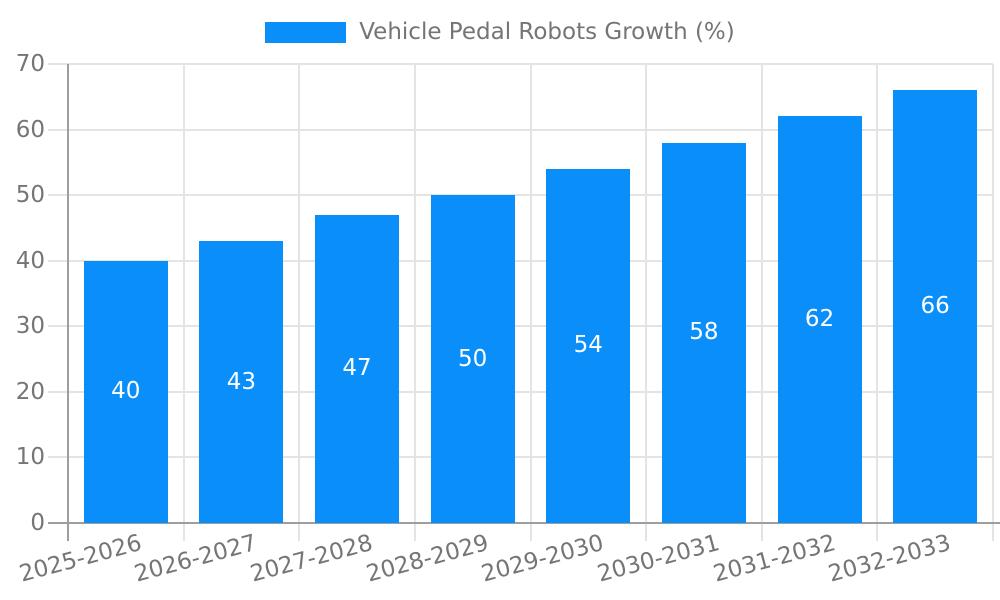 Image resolution: width=1000 pixels, height=600 pixels. What do you see at coordinates (30, 195) in the screenshot?
I see `y-tick-label: 50` at bounding box center [30, 195].